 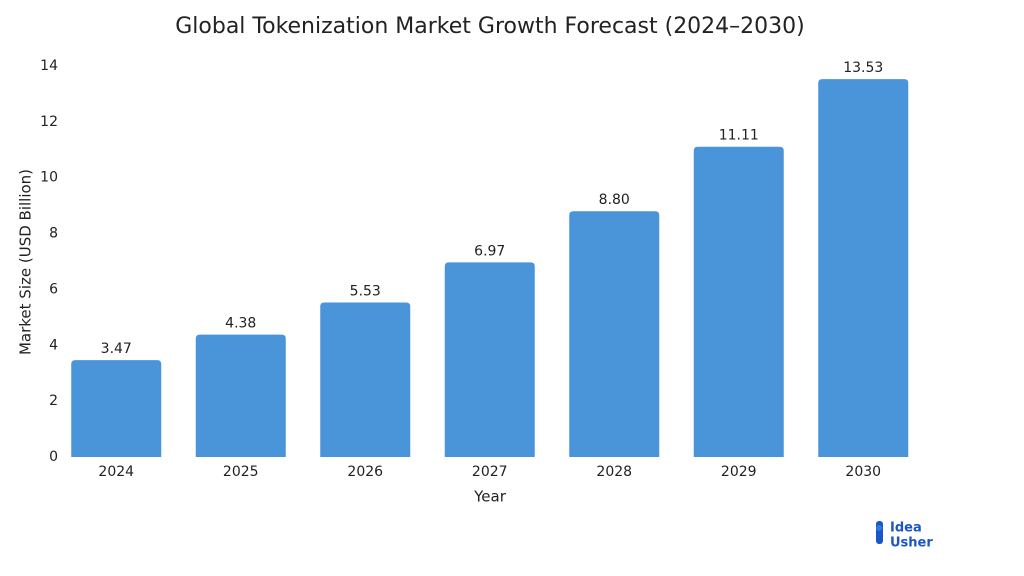 I want to click on value-label: 13.53, so click(x=863, y=68).